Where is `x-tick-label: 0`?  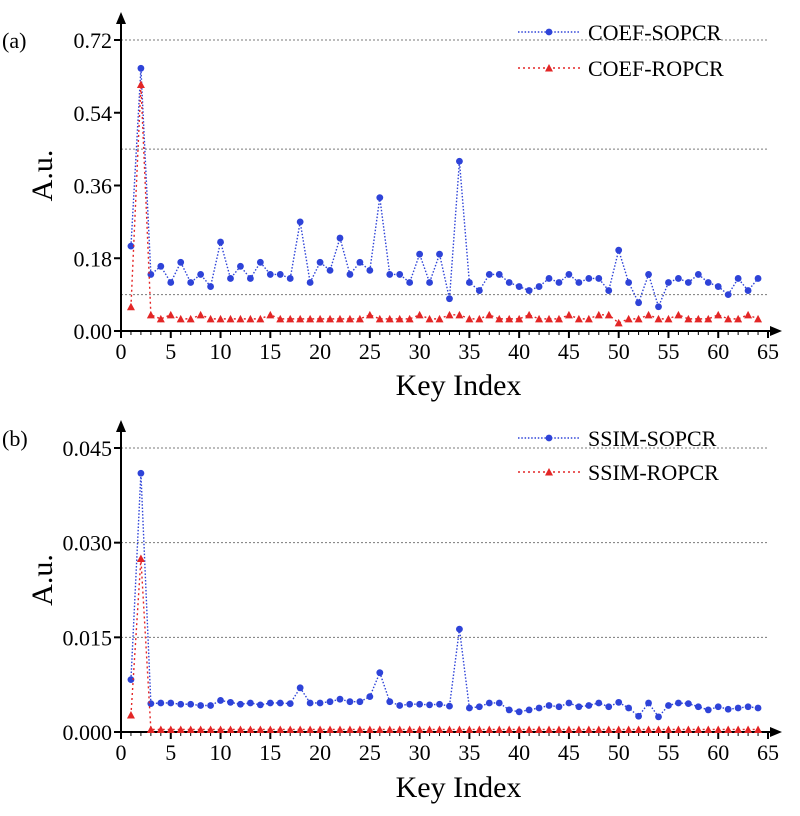 x-tick-label: 0 is located at coordinates (121, 752).